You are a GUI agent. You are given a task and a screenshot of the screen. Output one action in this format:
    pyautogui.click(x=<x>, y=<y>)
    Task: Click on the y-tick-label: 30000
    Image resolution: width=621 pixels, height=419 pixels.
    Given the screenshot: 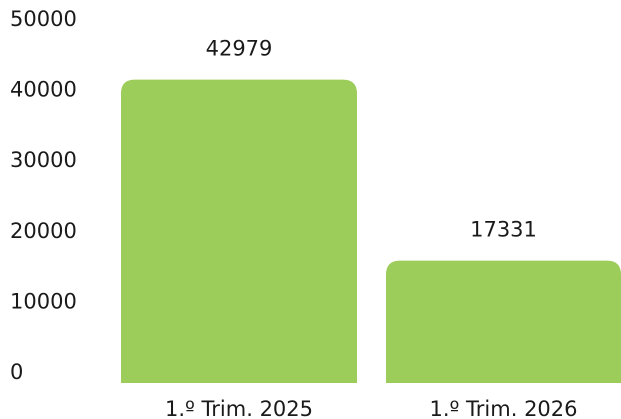 What is the action you would take?
    pyautogui.click(x=43, y=160)
    